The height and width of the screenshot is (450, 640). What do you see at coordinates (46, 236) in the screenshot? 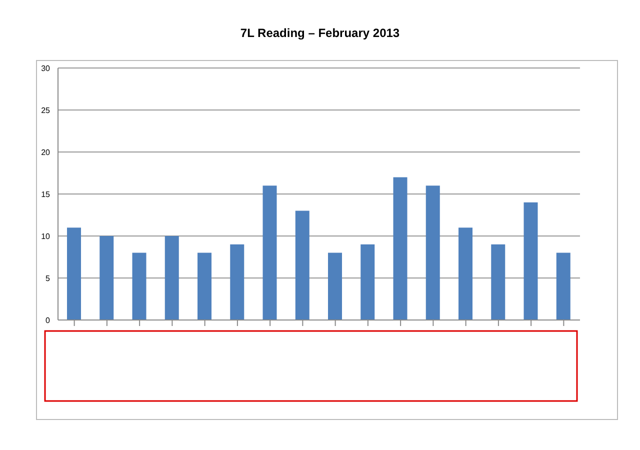
I see `y-tick-label: 10` at bounding box center [46, 236].